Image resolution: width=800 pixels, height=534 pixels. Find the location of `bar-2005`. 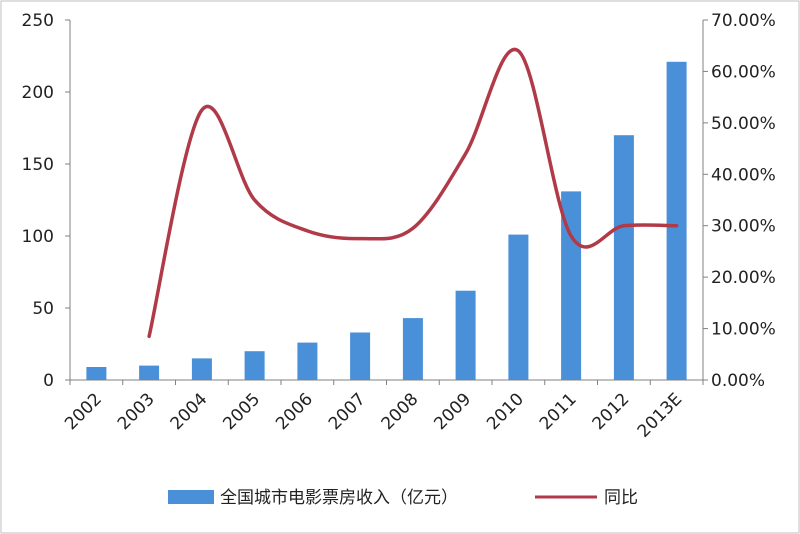

bar-2005 is located at coordinates (254, 365).